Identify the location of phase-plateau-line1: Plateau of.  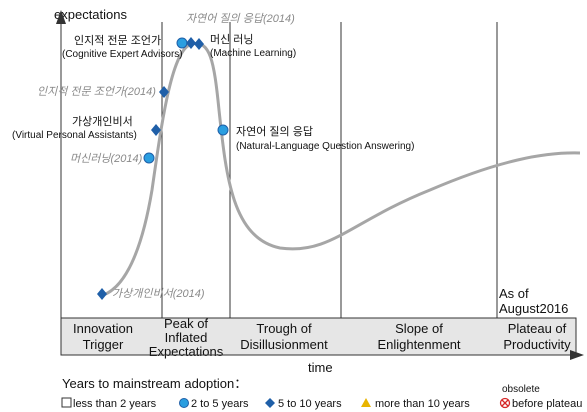
(537, 328).